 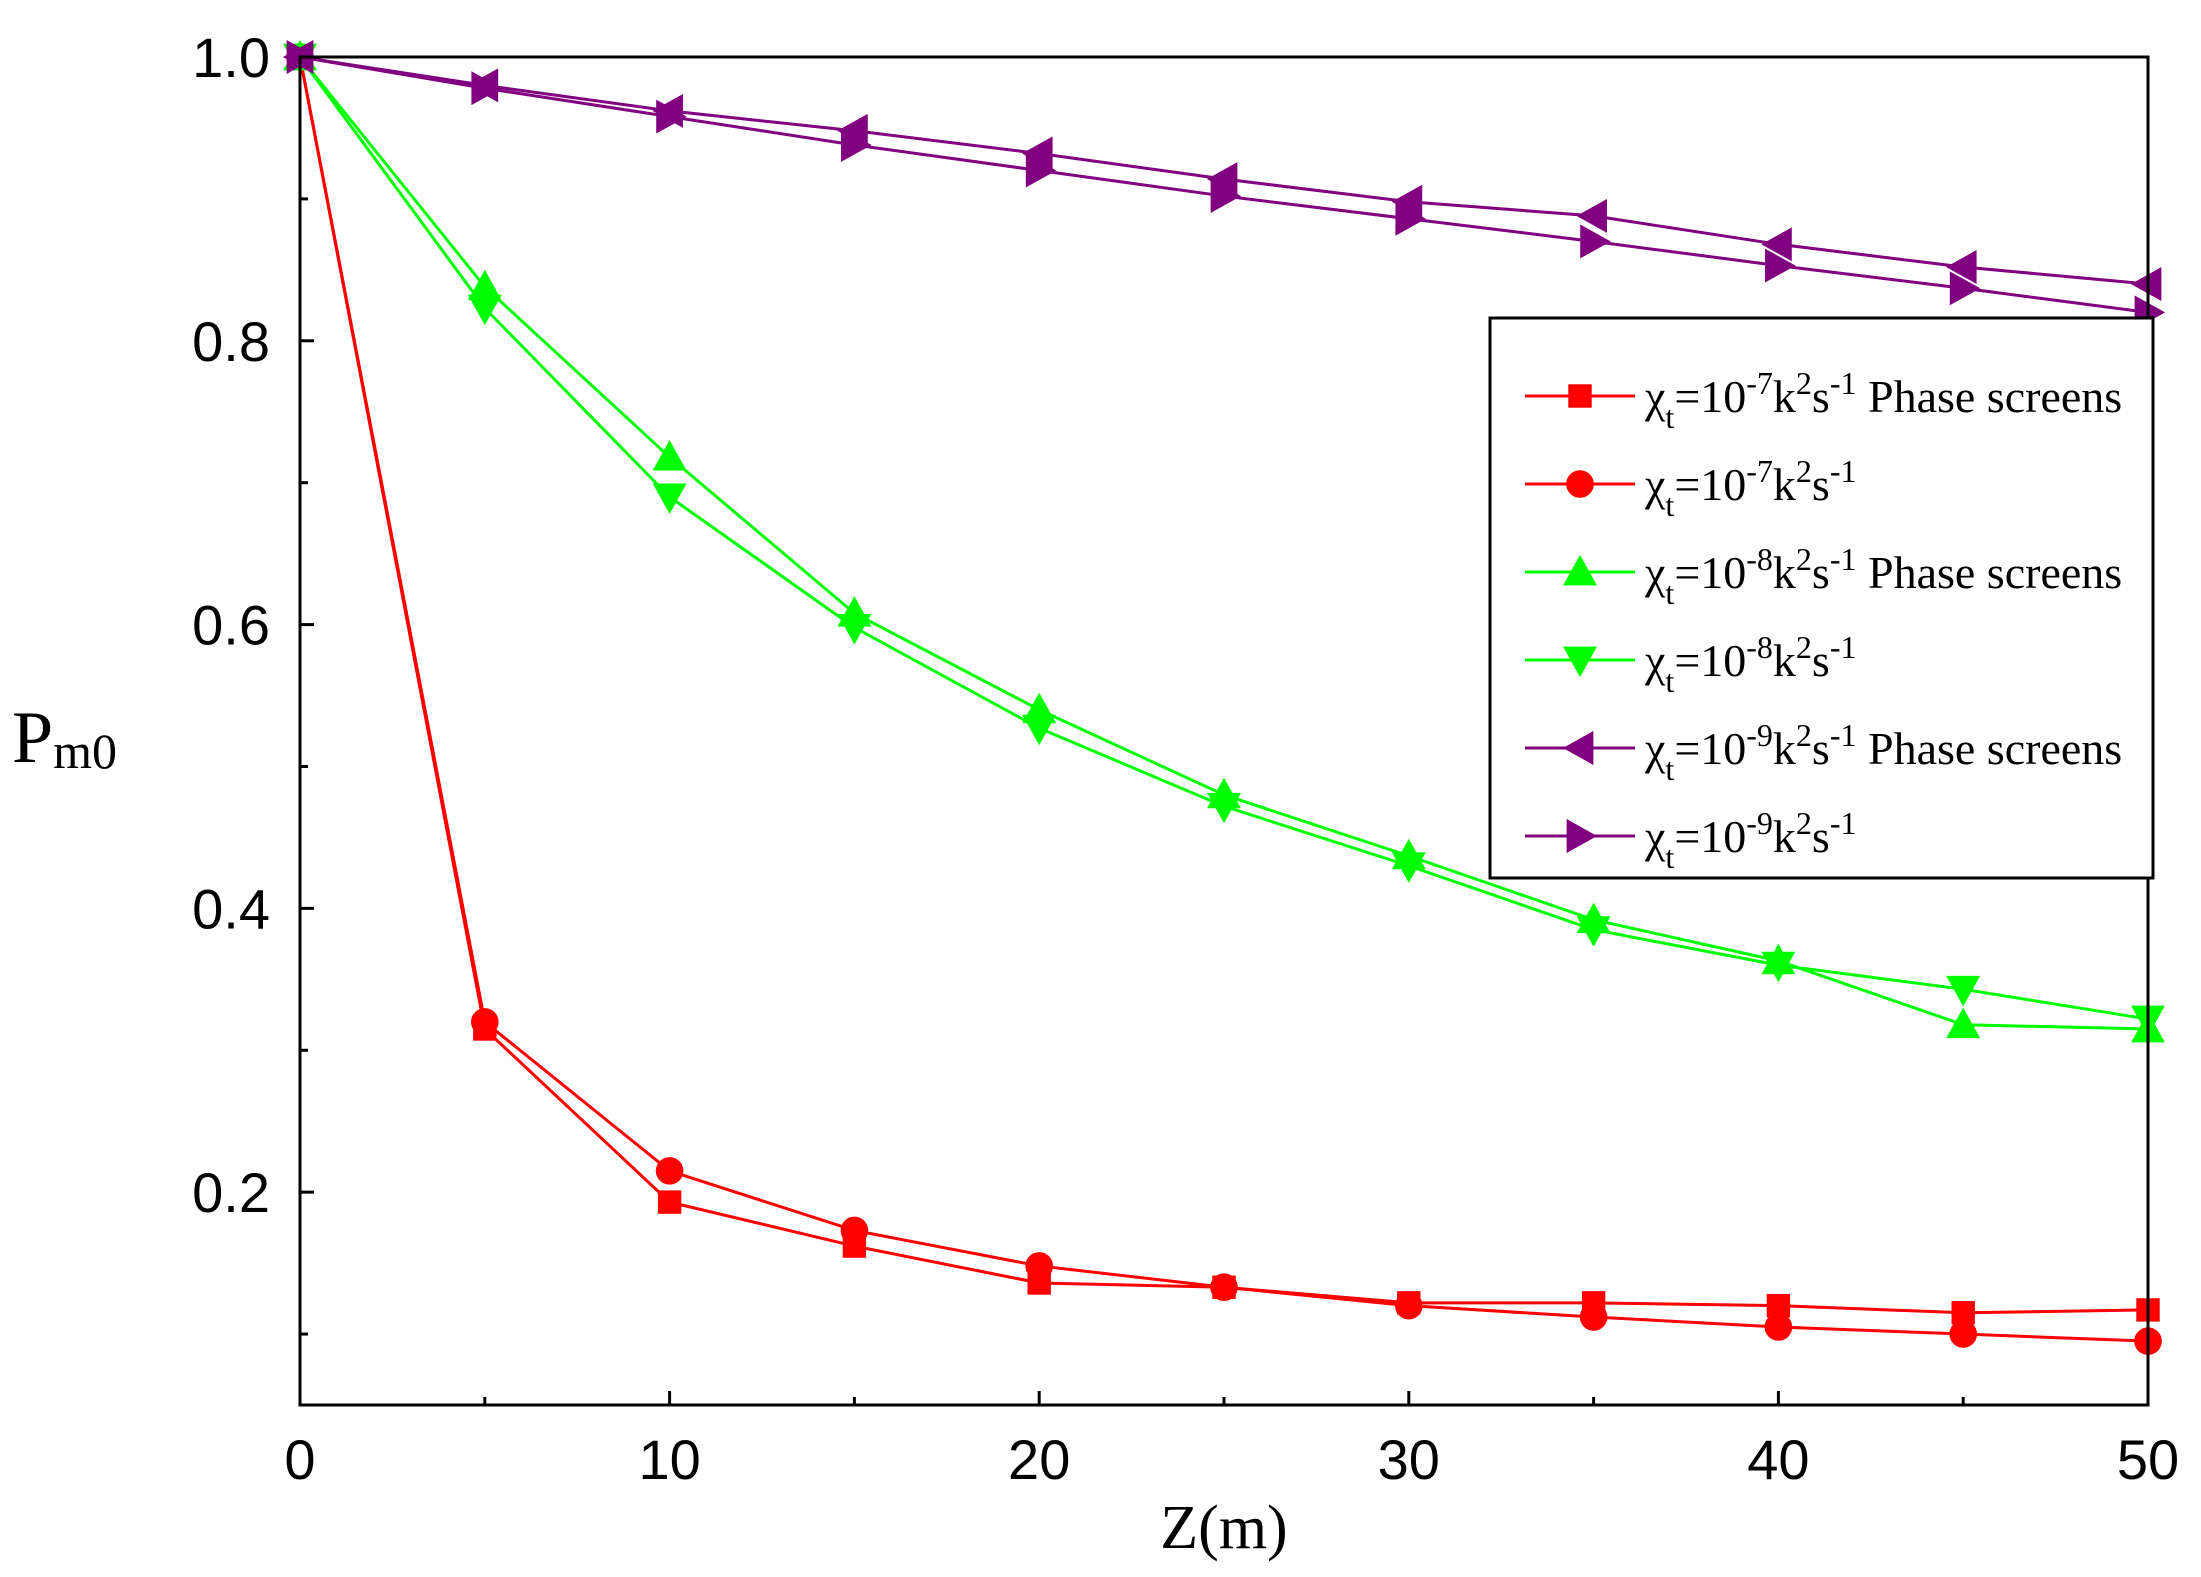 I want to click on y-axis-label-main: P, so click(x=32, y=738).